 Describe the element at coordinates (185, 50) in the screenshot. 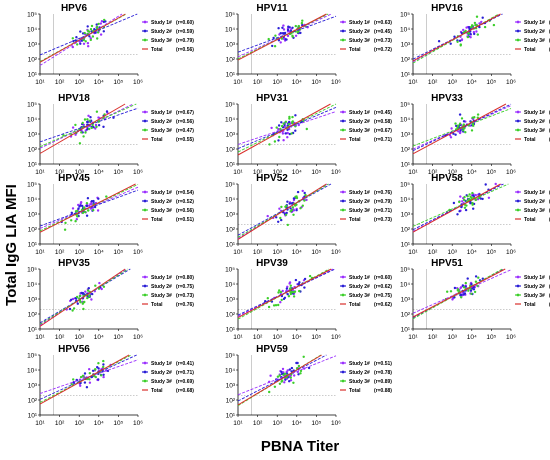

I see `legend-r-value: (r=0.56)` at that location.